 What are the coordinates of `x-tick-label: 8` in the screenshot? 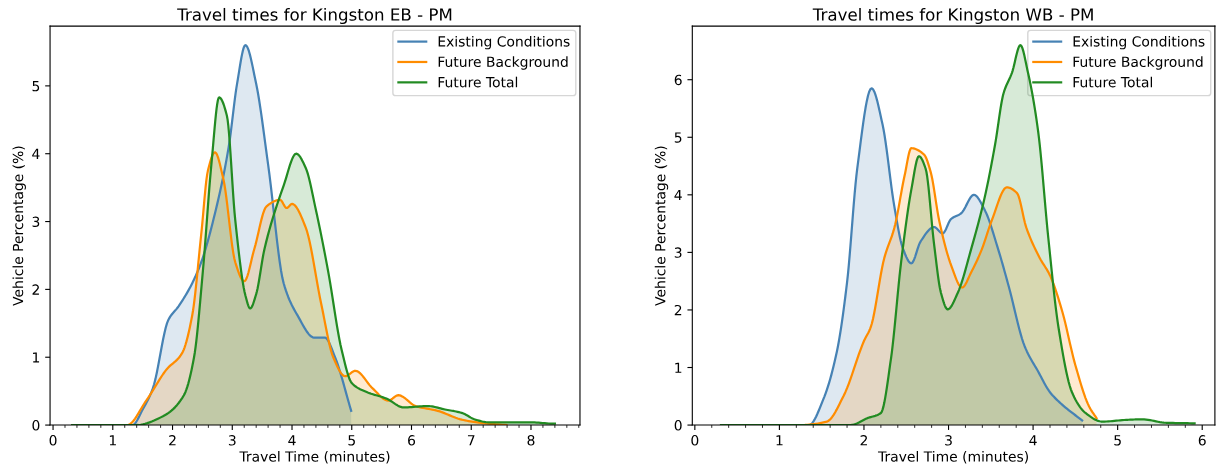 It's located at (531, 440).